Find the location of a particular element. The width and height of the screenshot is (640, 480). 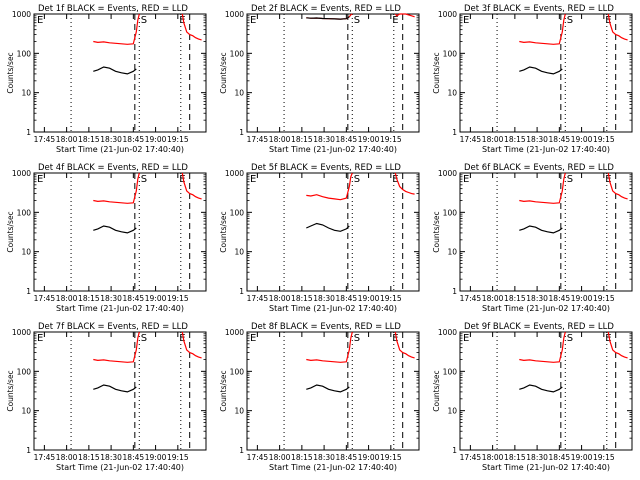

chart-title: Det 8f BLACK = Events, RED = LLD is located at coordinates (326, 327).